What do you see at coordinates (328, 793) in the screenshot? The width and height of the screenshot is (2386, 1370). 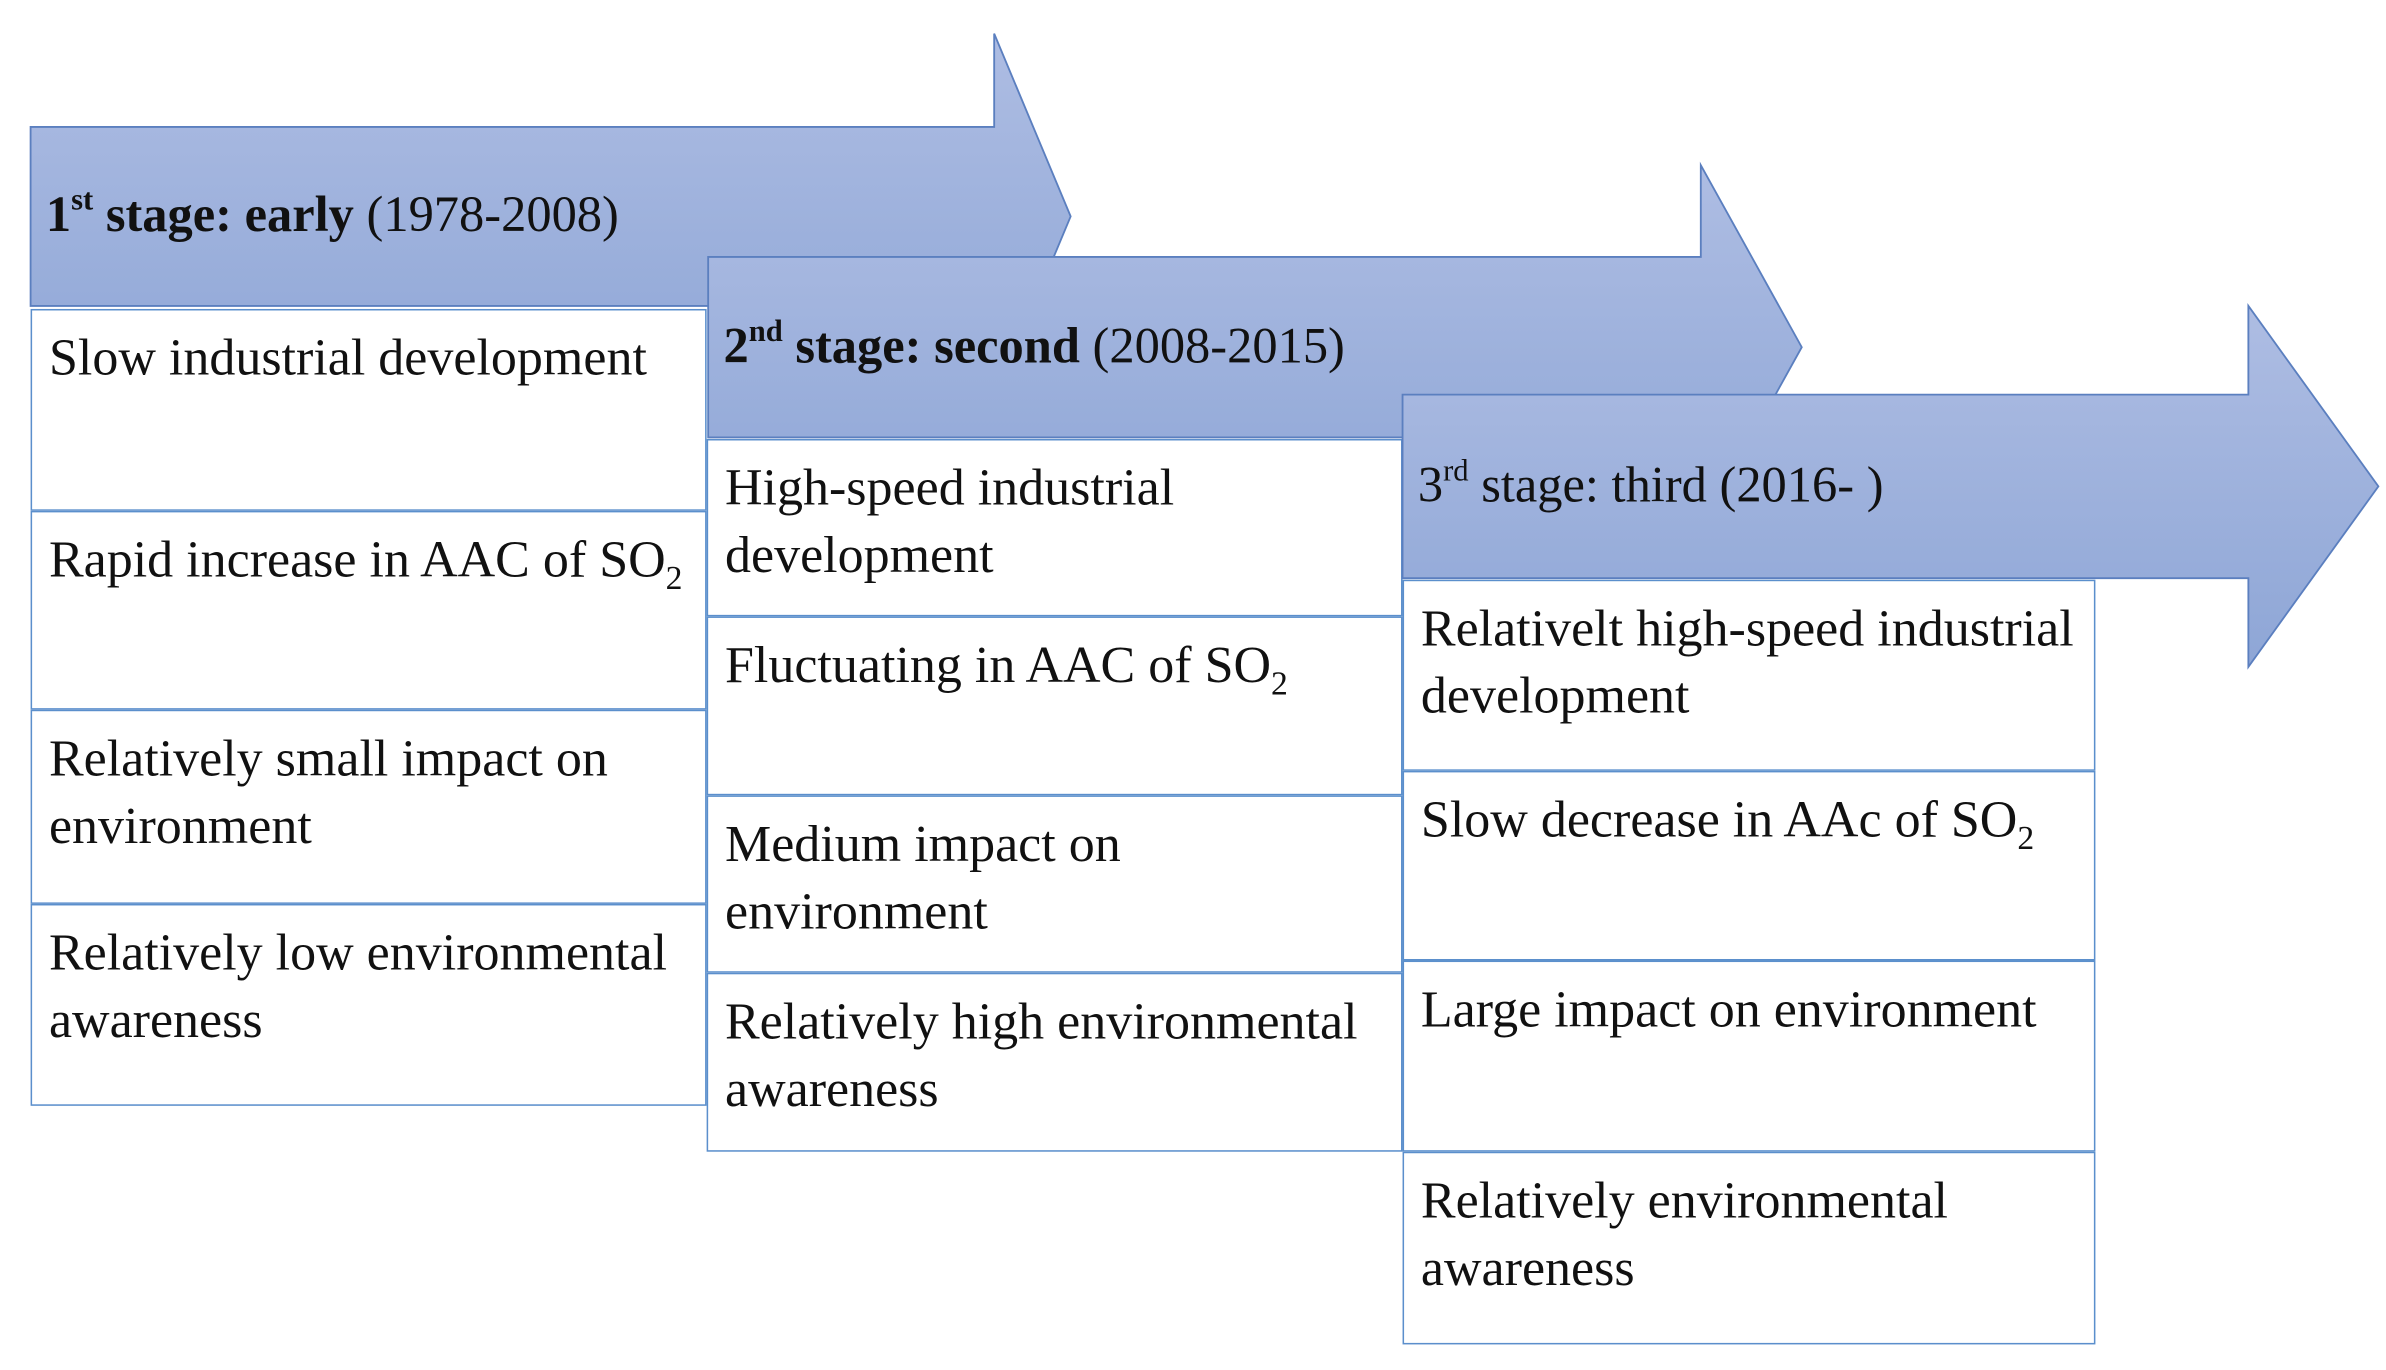 I see `item-text: Relatively small impact on environment` at bounding box center [328, 793].